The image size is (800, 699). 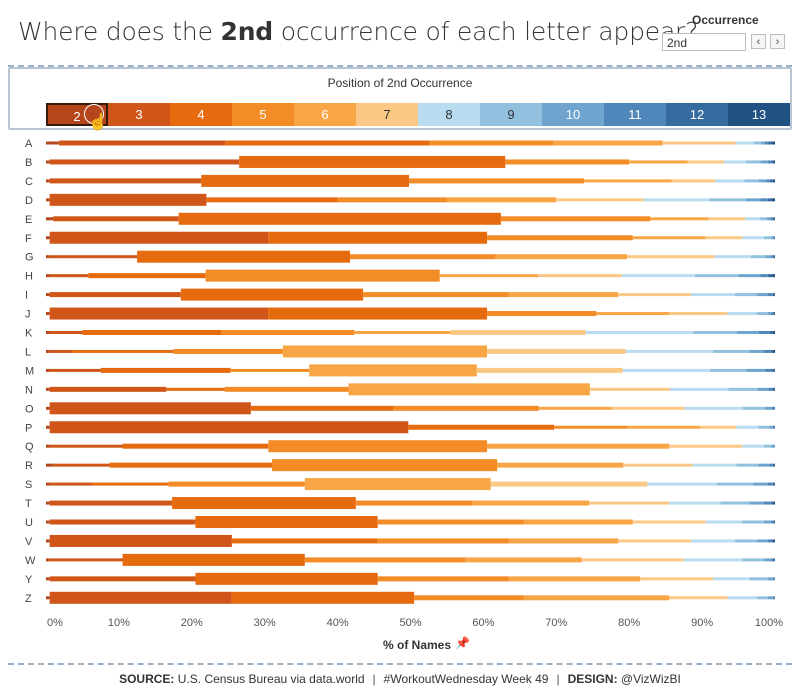 I want to click on legend-item-13: 13, so click(x=759, y=114).